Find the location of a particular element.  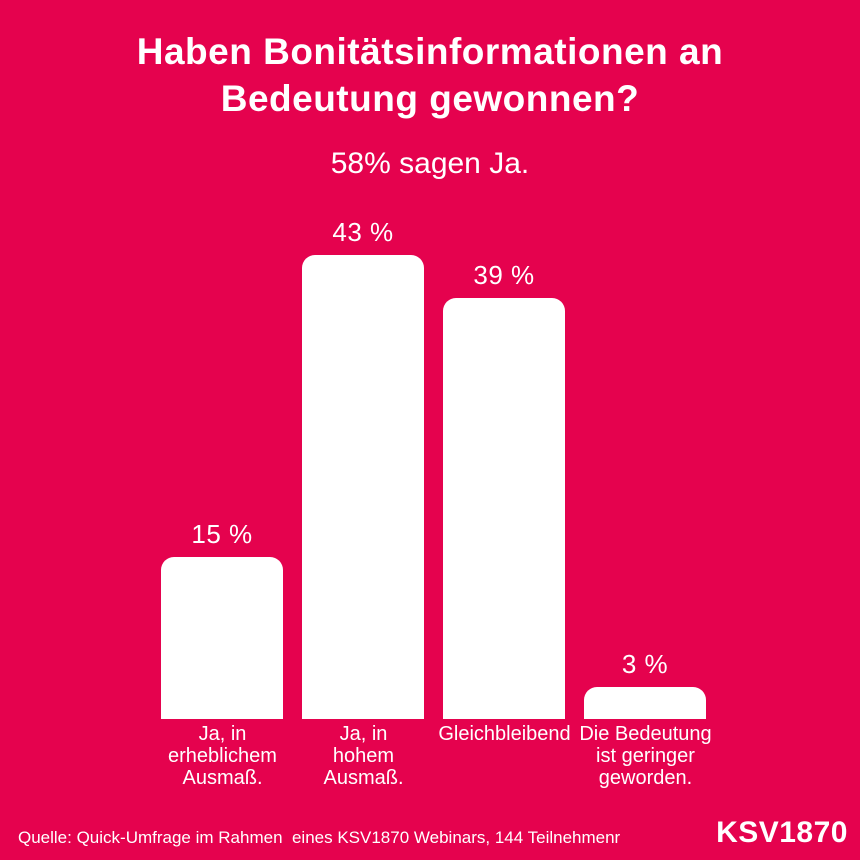

bar-column: 15 % is located at coordinates (222, 619).